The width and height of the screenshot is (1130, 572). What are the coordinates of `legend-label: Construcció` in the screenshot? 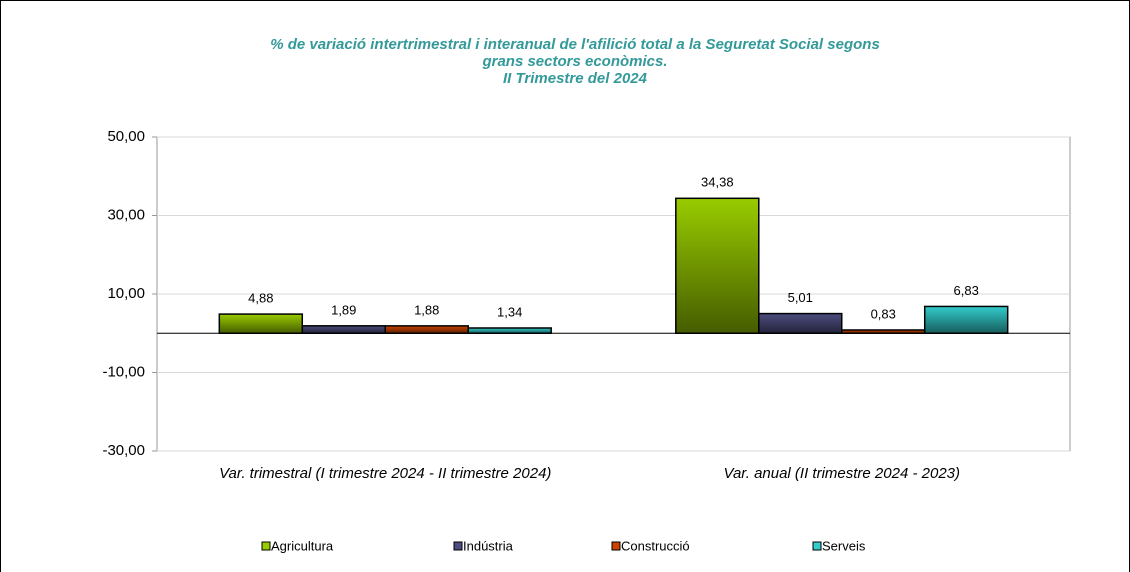 It's located at (655, 545).